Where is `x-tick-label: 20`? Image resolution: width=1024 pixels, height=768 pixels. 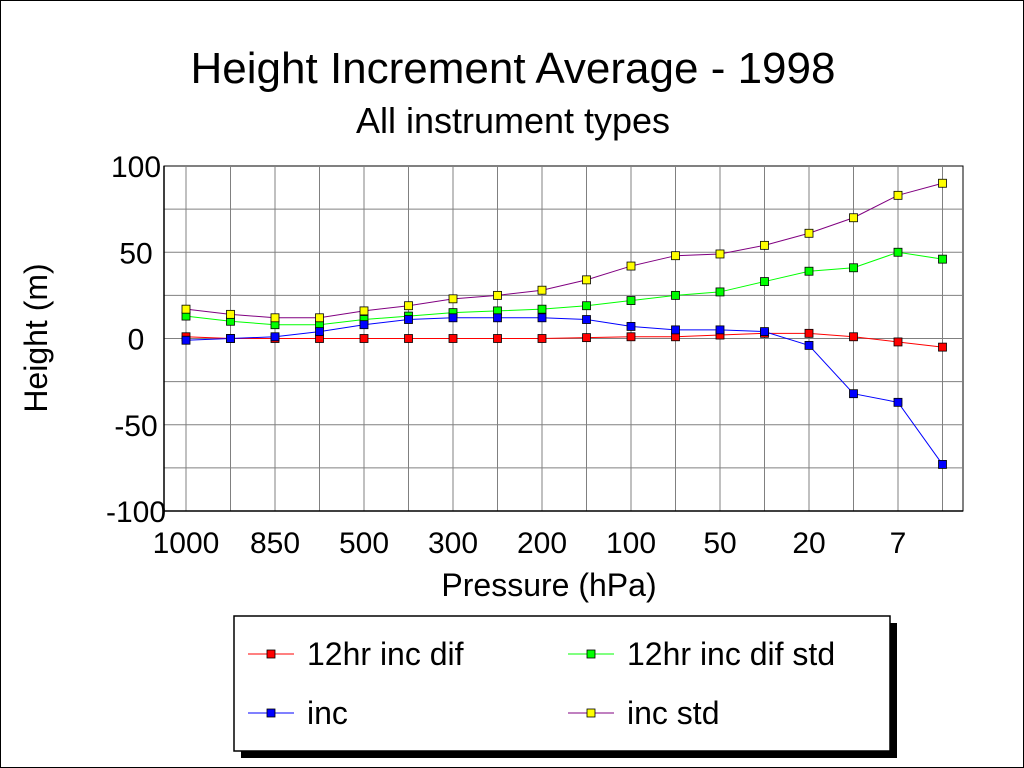
x-tick-label: 20 is located at coordinates (808, 543).